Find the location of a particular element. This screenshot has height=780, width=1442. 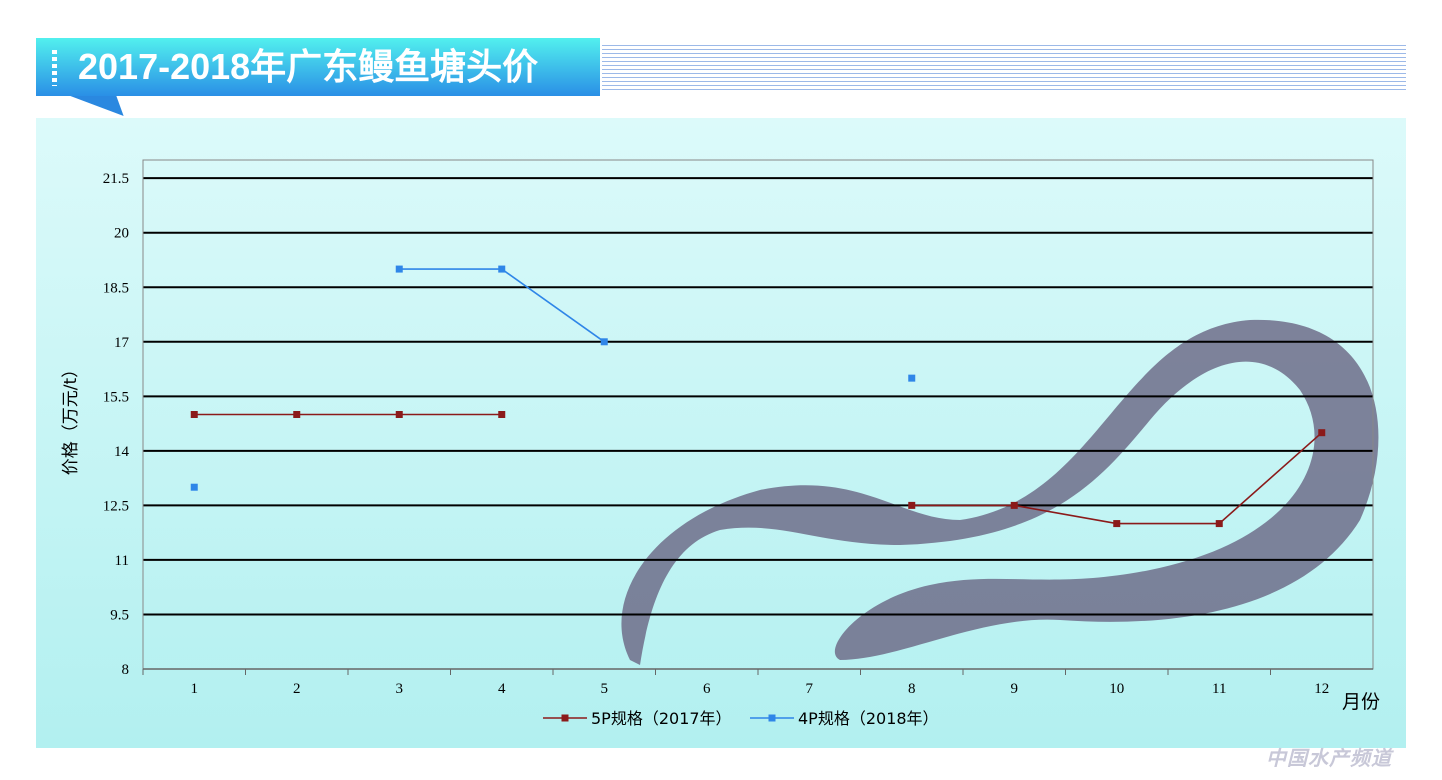

banner-dots is located at coordinates (54, 68).